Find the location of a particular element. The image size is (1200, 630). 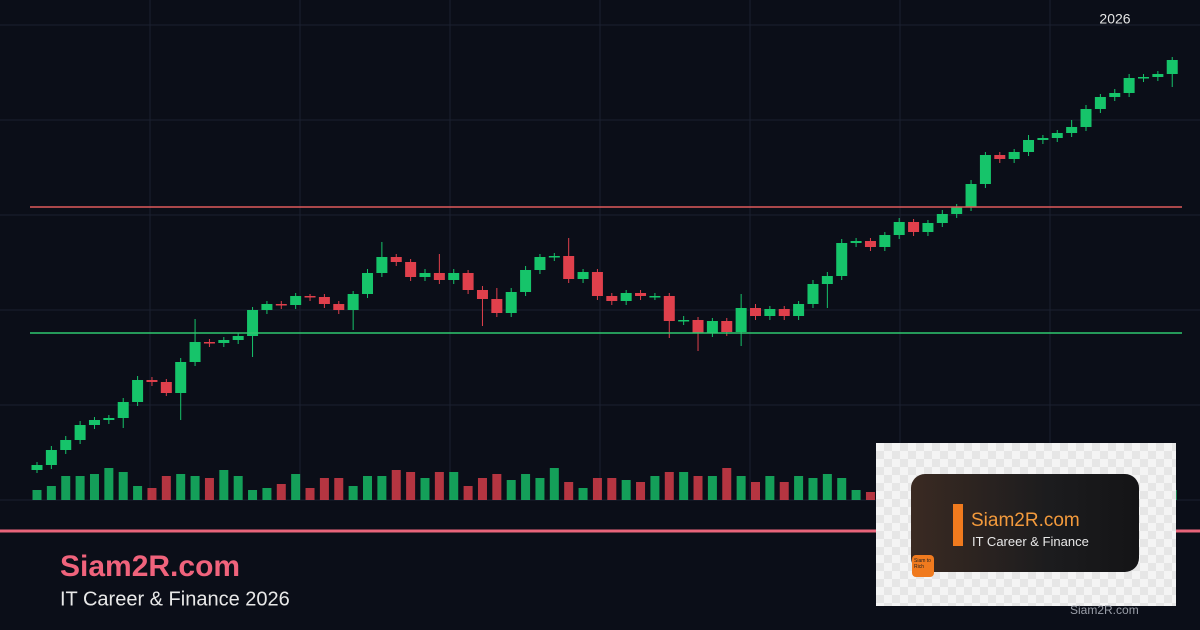

logo-card: Siam2R.com IT Career & Finance is located at coordinates (1025, 523).